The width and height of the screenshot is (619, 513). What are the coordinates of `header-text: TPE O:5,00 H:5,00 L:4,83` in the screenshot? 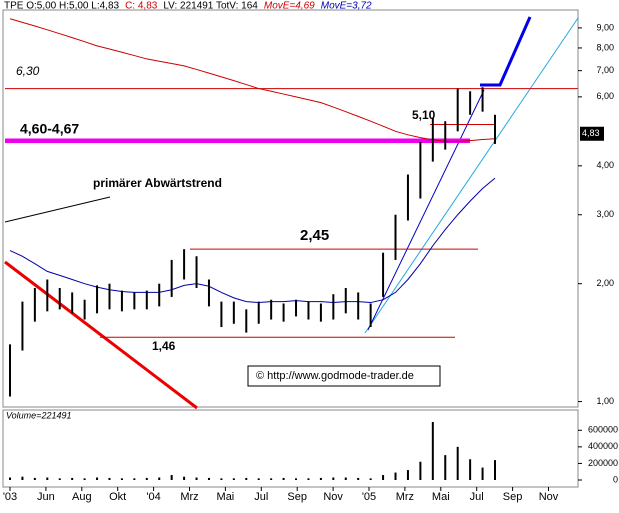 It's located at (62, 6).